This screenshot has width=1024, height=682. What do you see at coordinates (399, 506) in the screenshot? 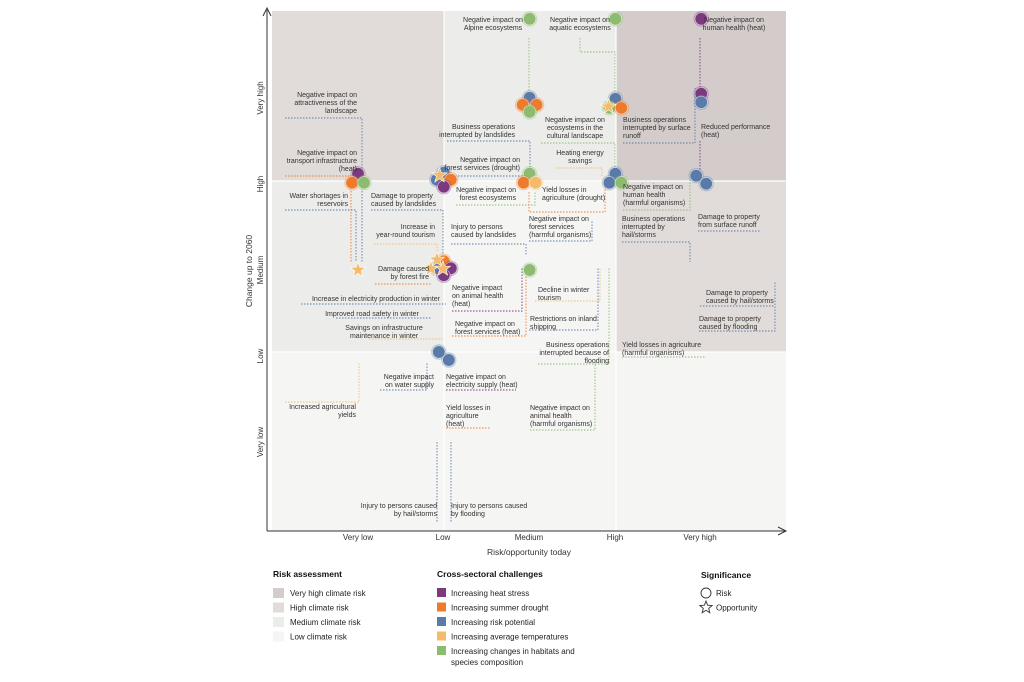
I see `annotation-line: Injury to persons caused` at bounding box center [399, 506].